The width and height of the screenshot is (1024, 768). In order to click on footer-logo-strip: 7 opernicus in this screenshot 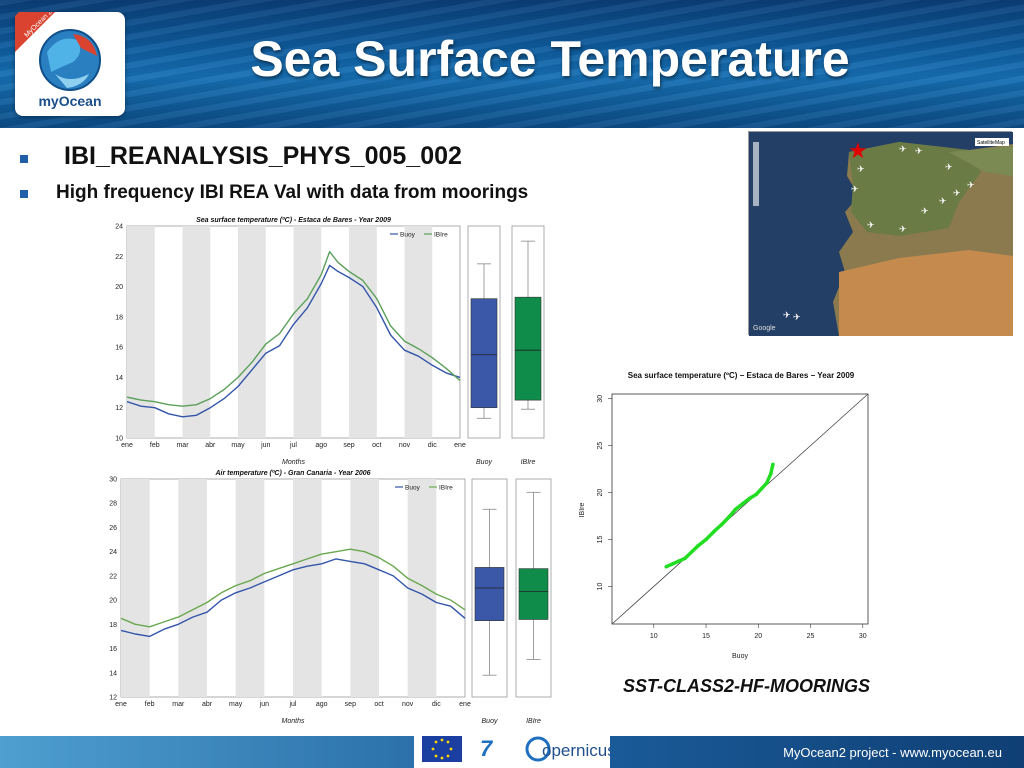, I will do `click(519, 749)`.